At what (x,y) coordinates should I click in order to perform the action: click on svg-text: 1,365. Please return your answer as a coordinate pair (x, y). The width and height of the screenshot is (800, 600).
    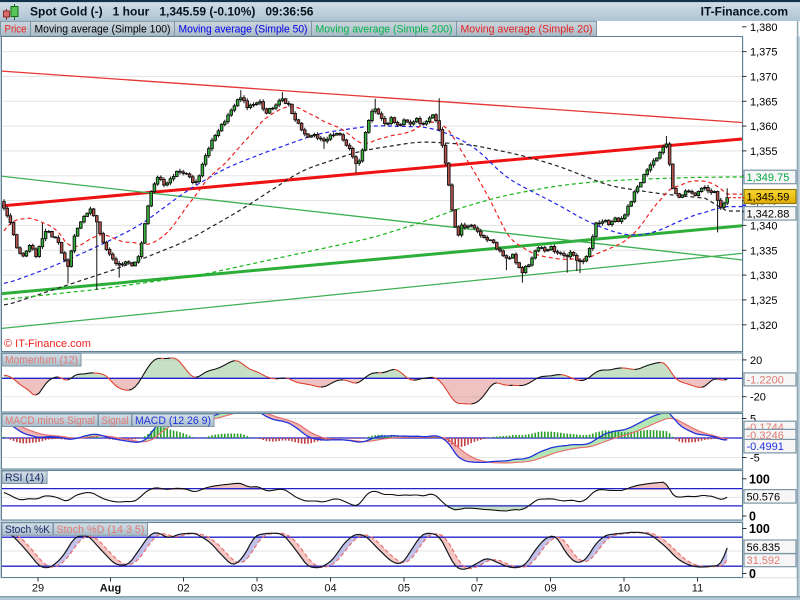
    Looking at the image, I should click on (764, 102).